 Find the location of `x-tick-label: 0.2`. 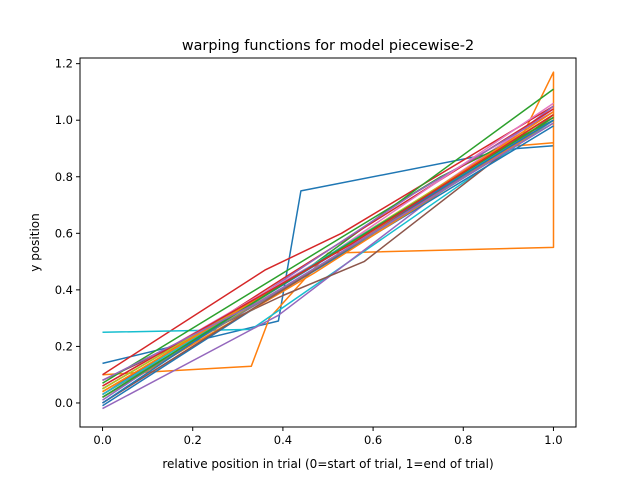

x-tick-label: 0.2 is located at coordinates (193, 440).